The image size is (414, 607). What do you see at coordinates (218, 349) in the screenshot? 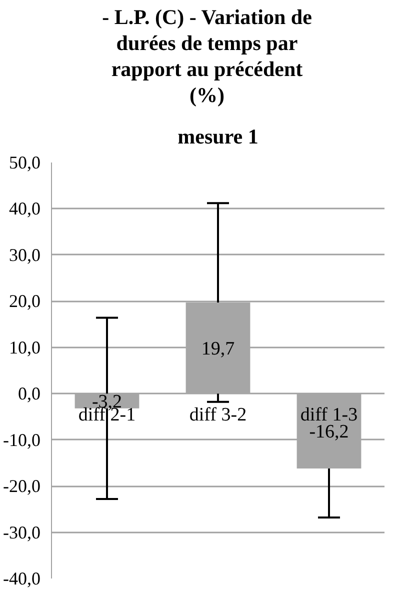
I see `data-label: 19,7` at bounding box center [218, 349].